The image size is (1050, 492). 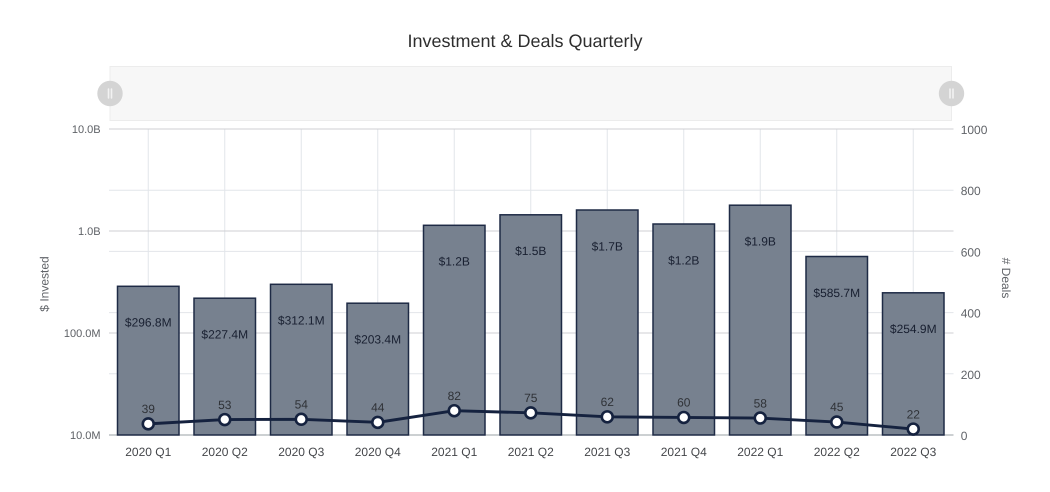 What do you see at coordinates (86, 130) in the screenshot?
I see `svg-text: 10.0B` at bounding box center [86, 130].